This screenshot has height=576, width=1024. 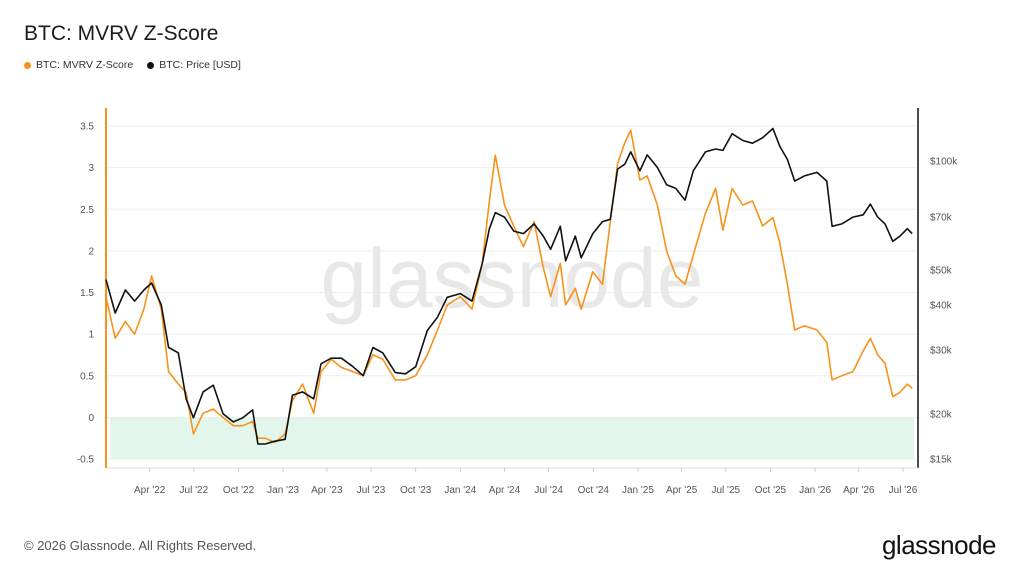 I want to click on x-tick-label: Jan '24, so click(x=460, y=490).